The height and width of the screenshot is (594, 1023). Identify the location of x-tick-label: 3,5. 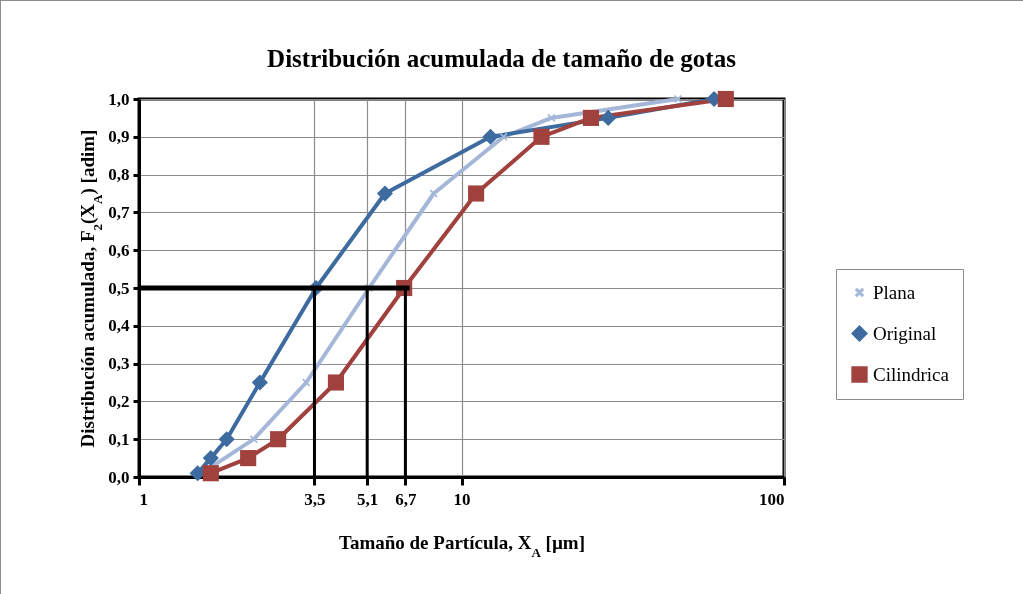
(315, 499).